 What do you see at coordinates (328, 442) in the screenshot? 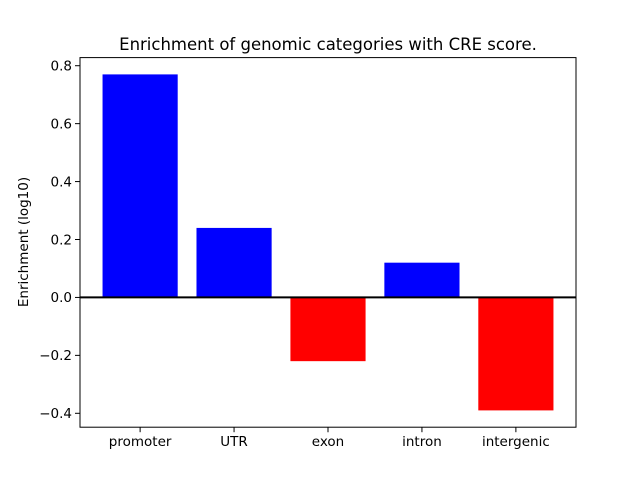
I see `x-tick-label-exon: exon` at bounding box center [328, 442].